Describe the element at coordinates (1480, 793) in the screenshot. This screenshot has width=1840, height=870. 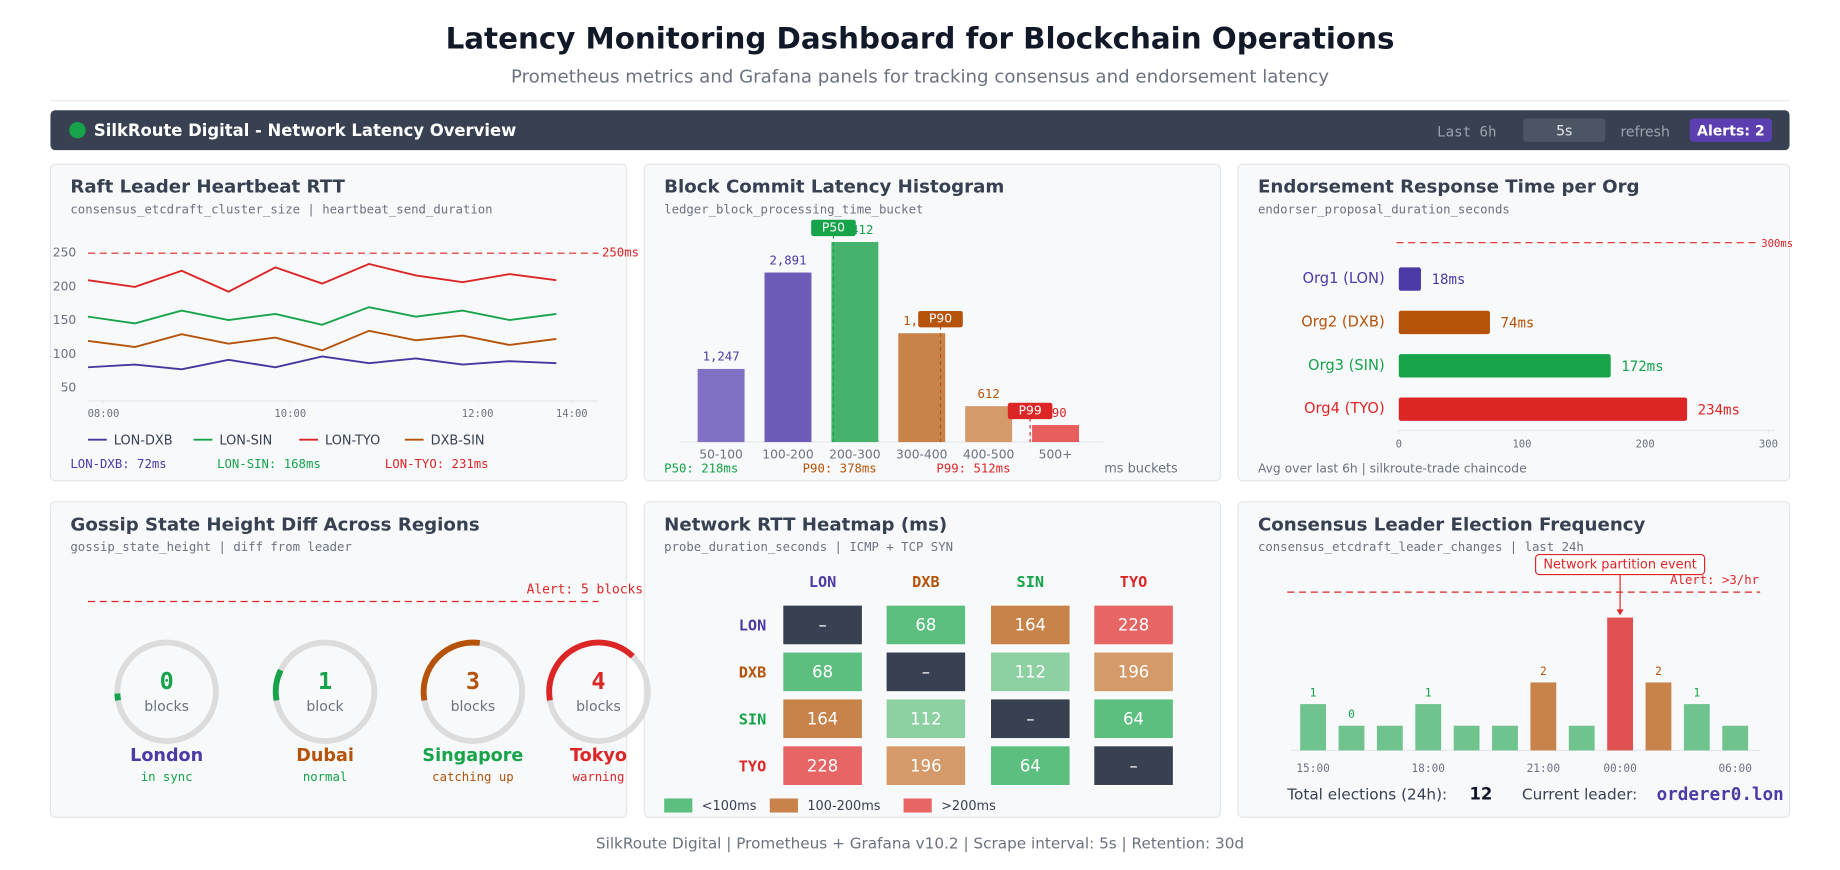
I see `stat-value: 12` at that location.